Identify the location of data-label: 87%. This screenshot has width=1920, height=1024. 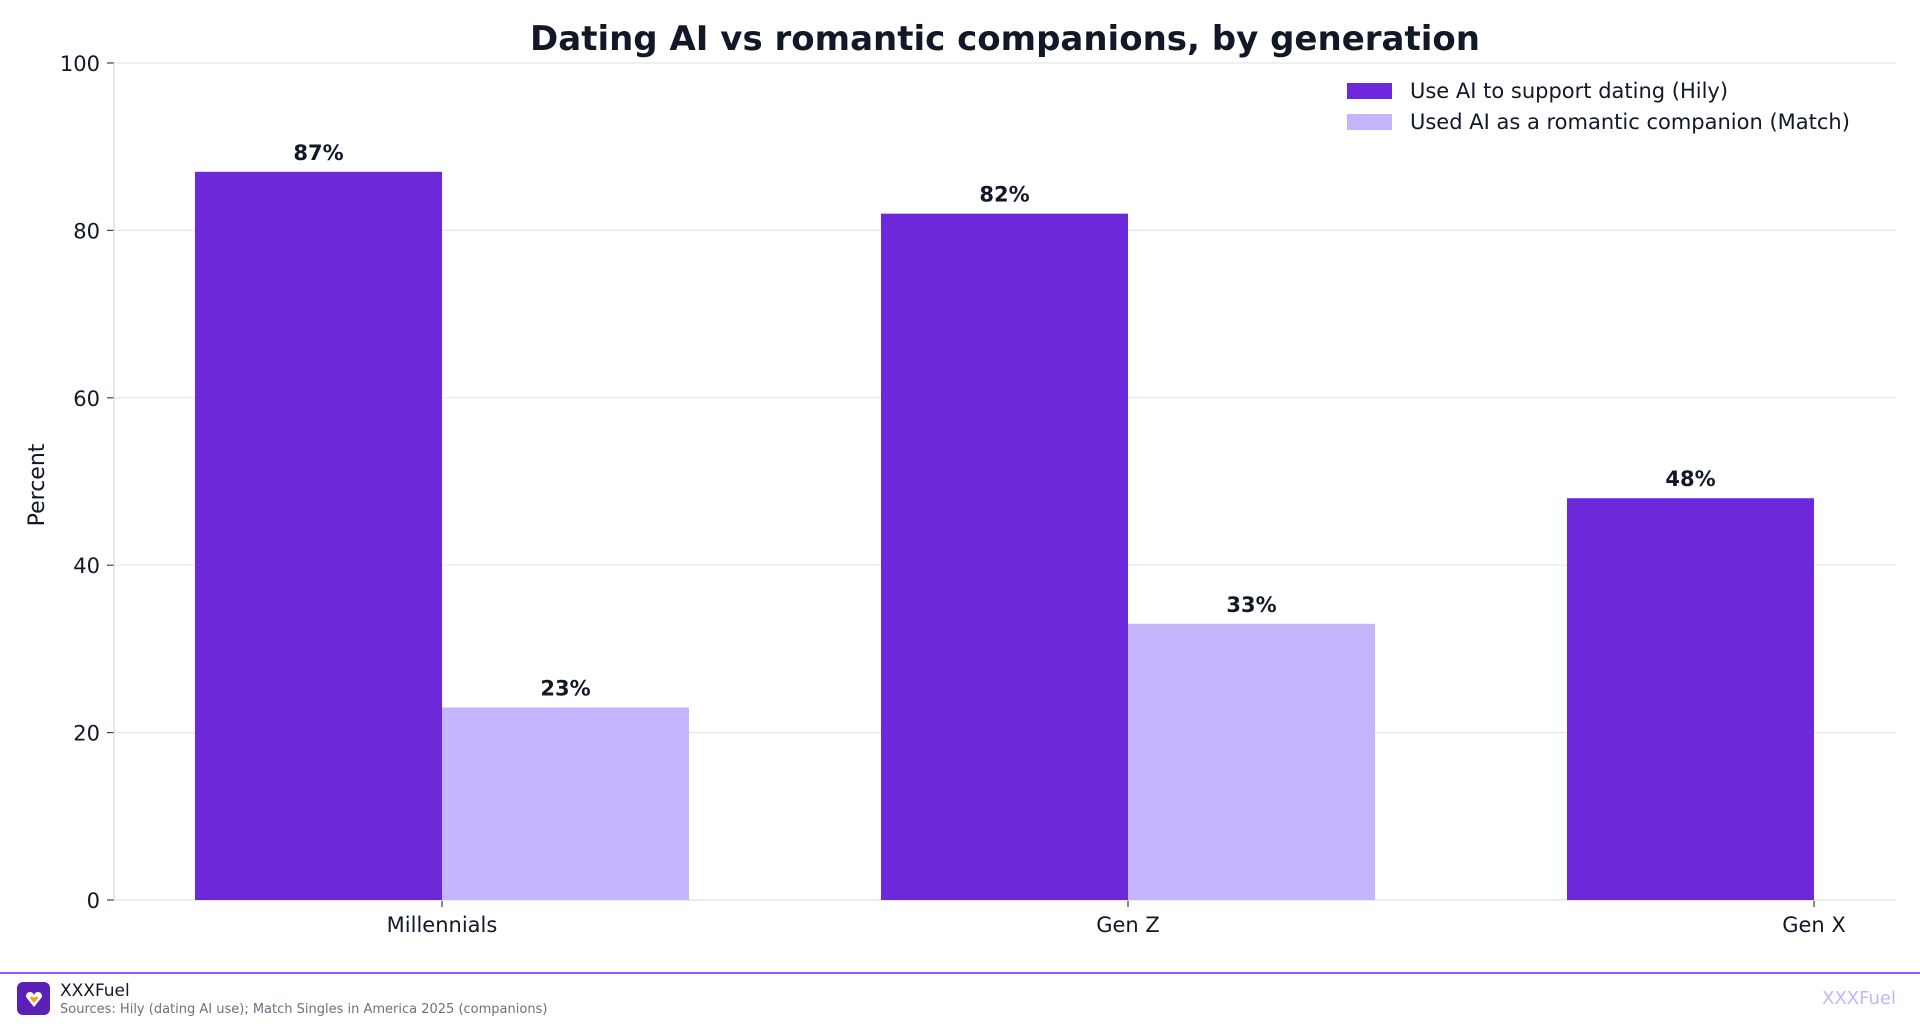
(318, 153).